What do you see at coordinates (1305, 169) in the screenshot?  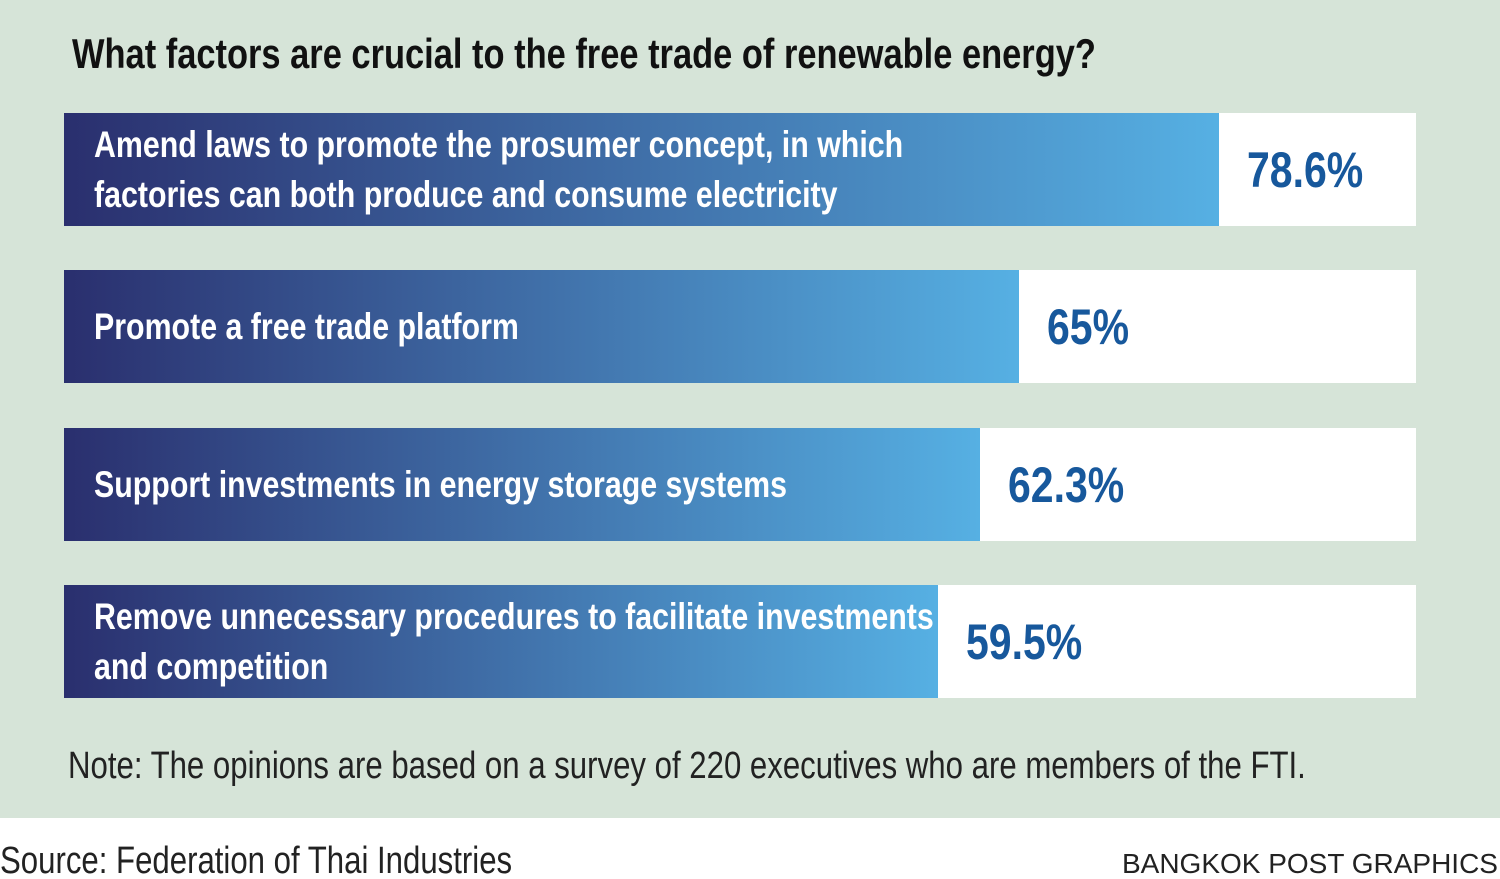 I see `value-label: 78.6%` at bounding box center [1305, 169].